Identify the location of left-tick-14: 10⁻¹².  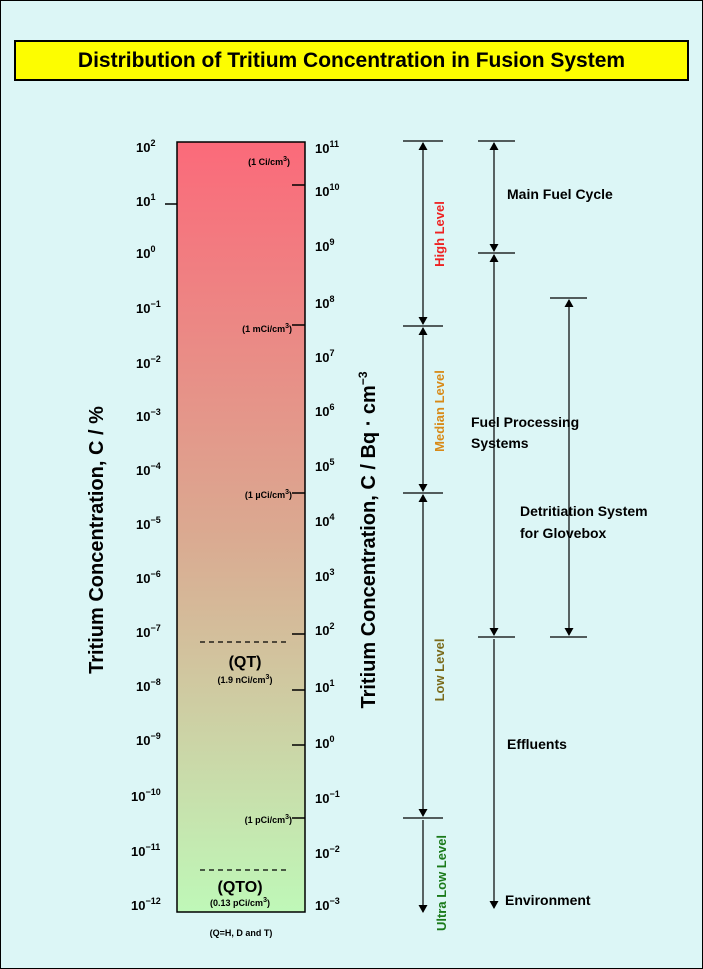
(146, 904).